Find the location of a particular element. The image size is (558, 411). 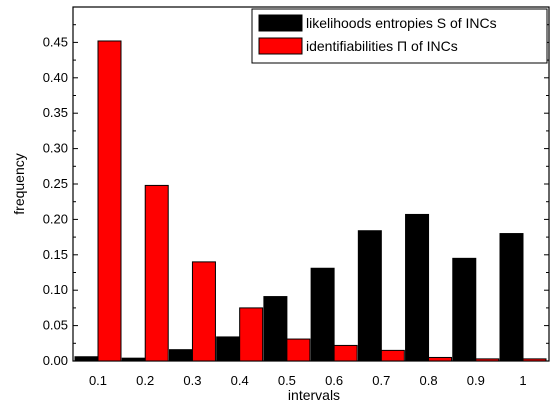

bar-series-2-0.3 is located at coordinates (203, 311).